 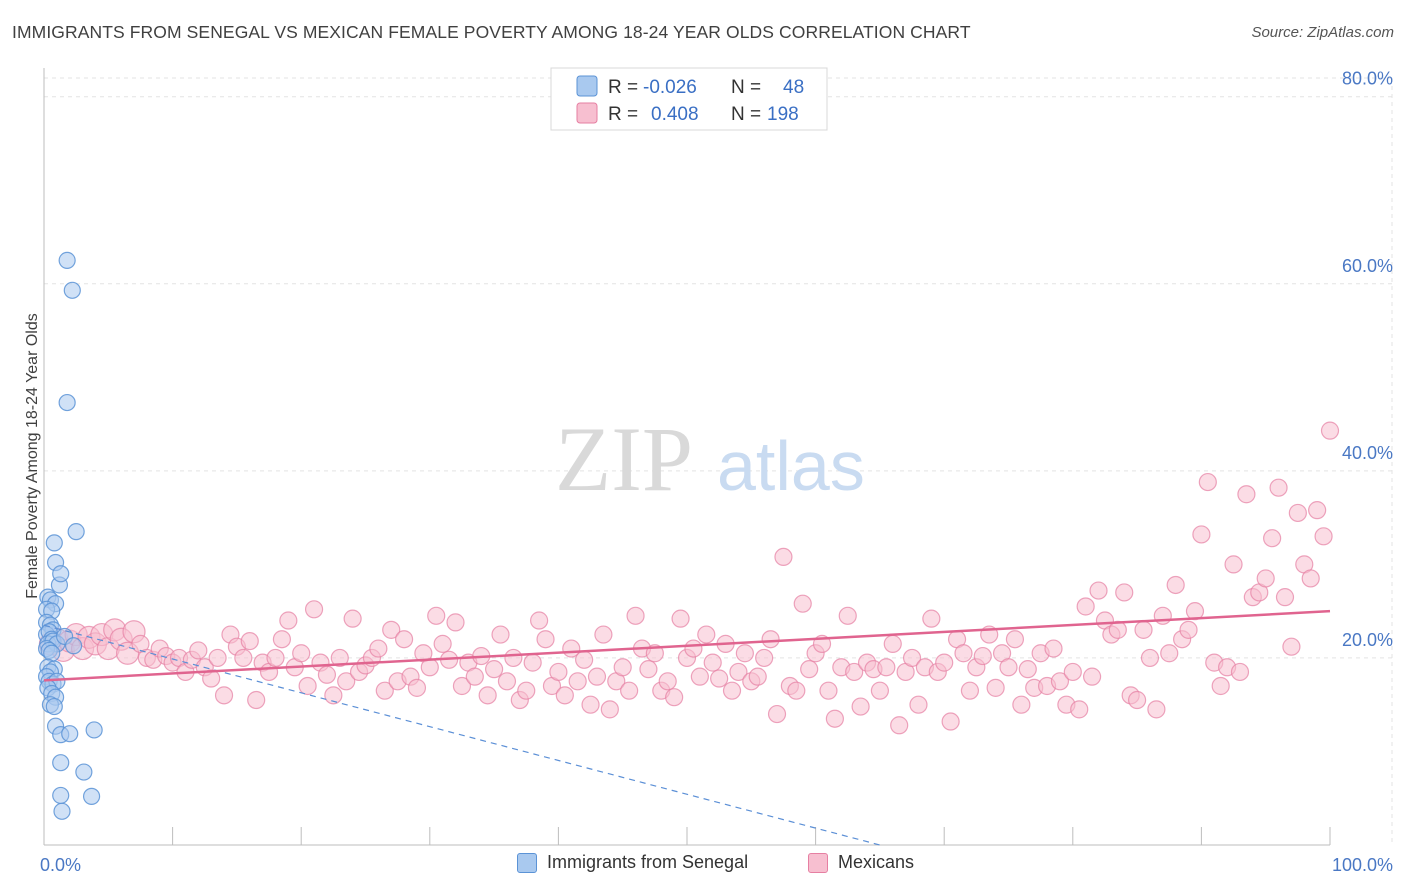 What do you see at coordinates (861, 862) in the screenshot?
I see `legend-item-mexicans: Mexicans` at bounding box center [861, 862].